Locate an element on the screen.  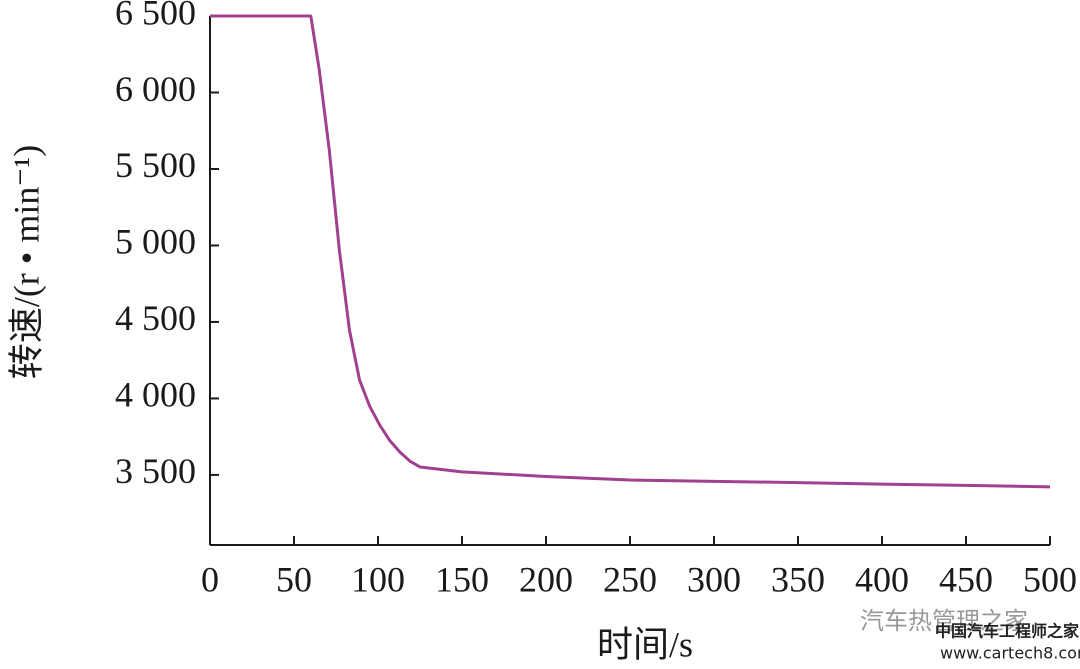
watermark: www.cartech8.com is located at coordinates (1010, 653).